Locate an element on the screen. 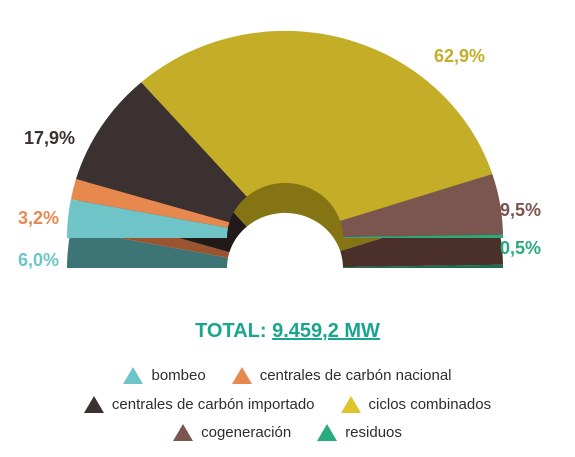 Image resolution: width=575 pixels, height=457 pixels. legend-label: cogeneración is located at coordinates (246, 432).